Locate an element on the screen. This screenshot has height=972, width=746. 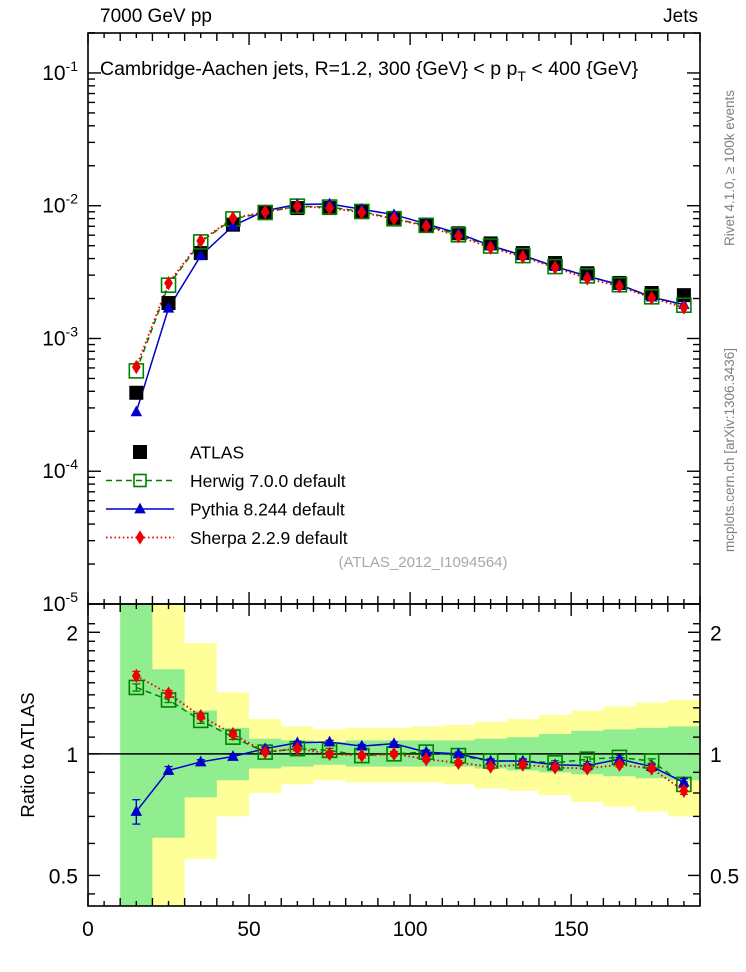
y-tick-label: 10⁻¹ is located at coordinates (60, 71).